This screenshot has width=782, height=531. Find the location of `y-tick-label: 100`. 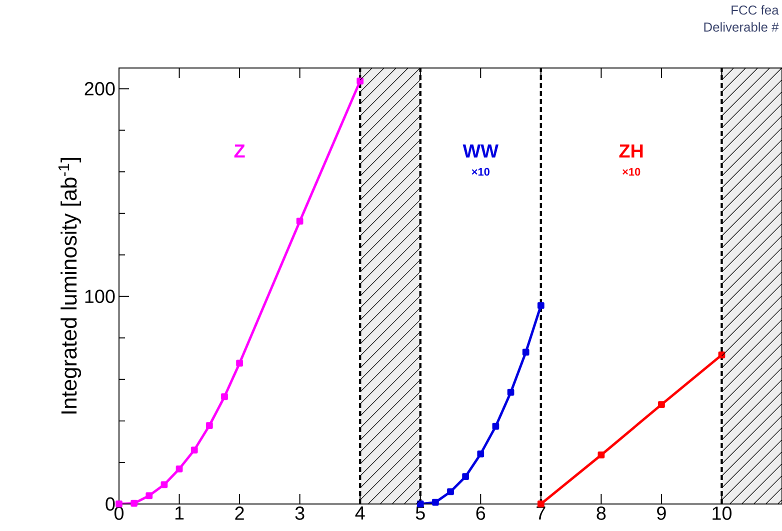

y-tick-label: 100 is located at coordinates (100, 297).